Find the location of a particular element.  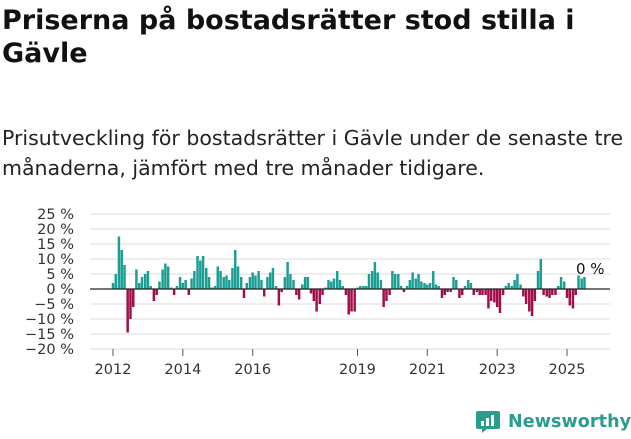

y-tick-label: −10 % is located at coordinates (49, 320).